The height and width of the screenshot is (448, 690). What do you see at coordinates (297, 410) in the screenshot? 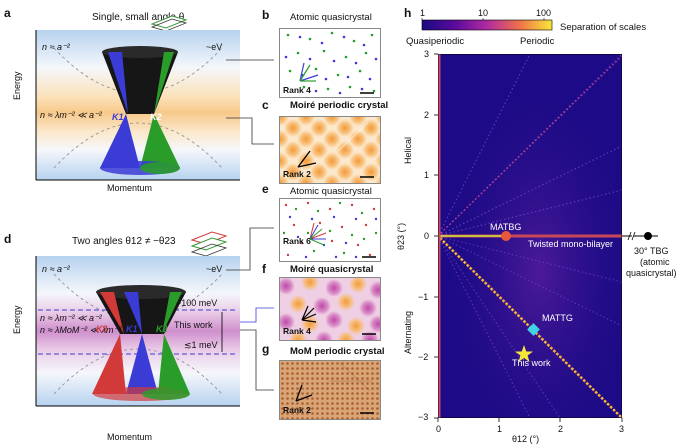
I see `panel-g-rank: Rank 2` at bounding box center [297, 410].